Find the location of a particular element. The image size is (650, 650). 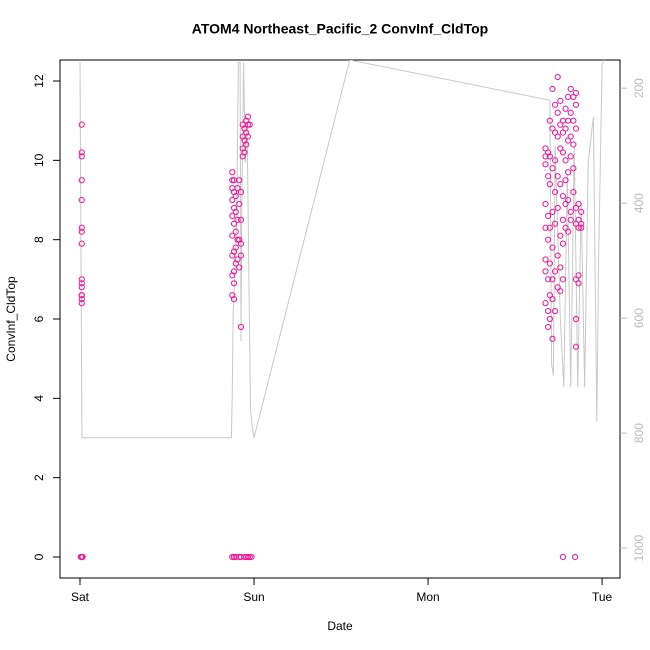

x-axis-label: Date is located at coordinates (340, 626).